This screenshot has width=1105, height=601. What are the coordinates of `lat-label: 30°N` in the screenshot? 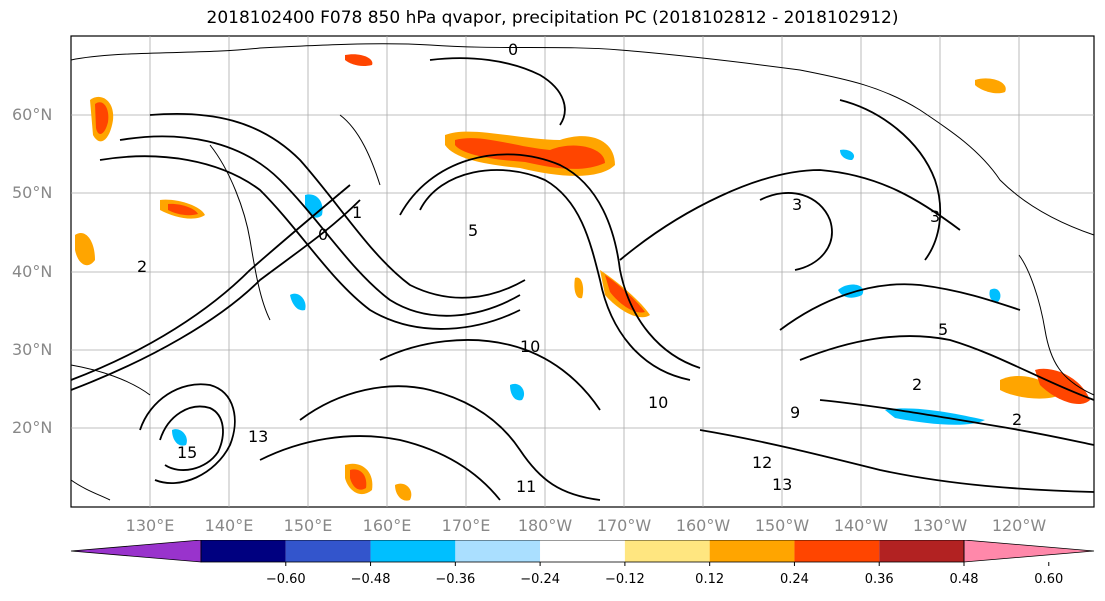 It's located at (32, 349).